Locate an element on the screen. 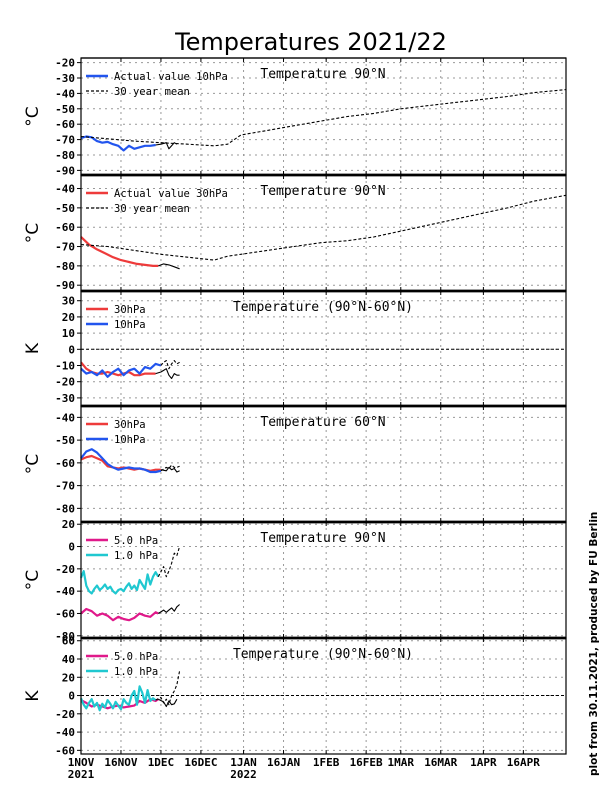  y-tick-label: -10 is located at coordinates (65, 366).